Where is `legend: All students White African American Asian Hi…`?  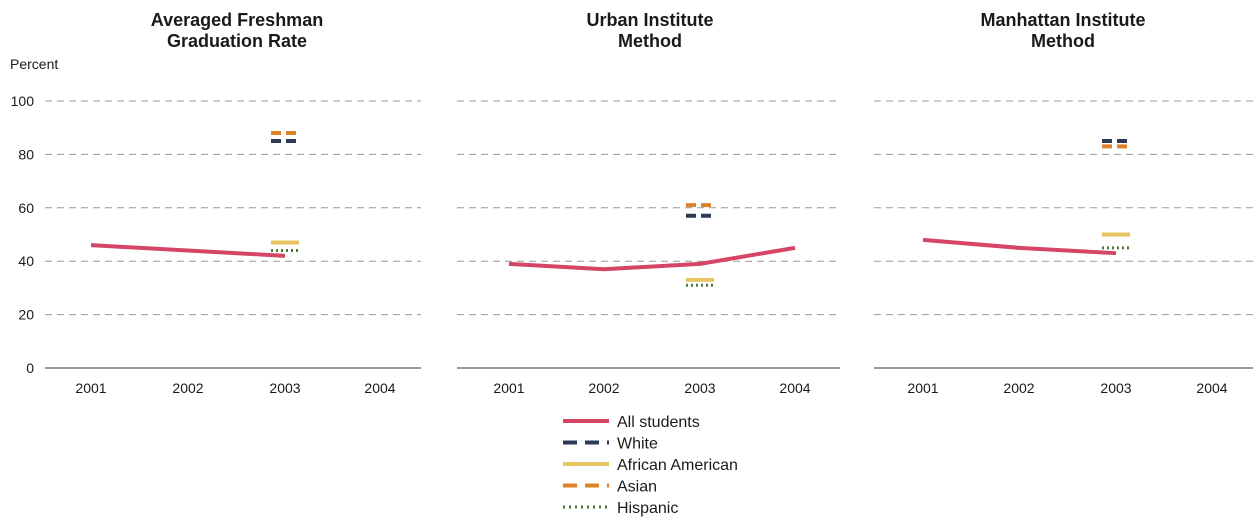 legend: All students White African American Asian Hi… is located at coordinates (650, 465).